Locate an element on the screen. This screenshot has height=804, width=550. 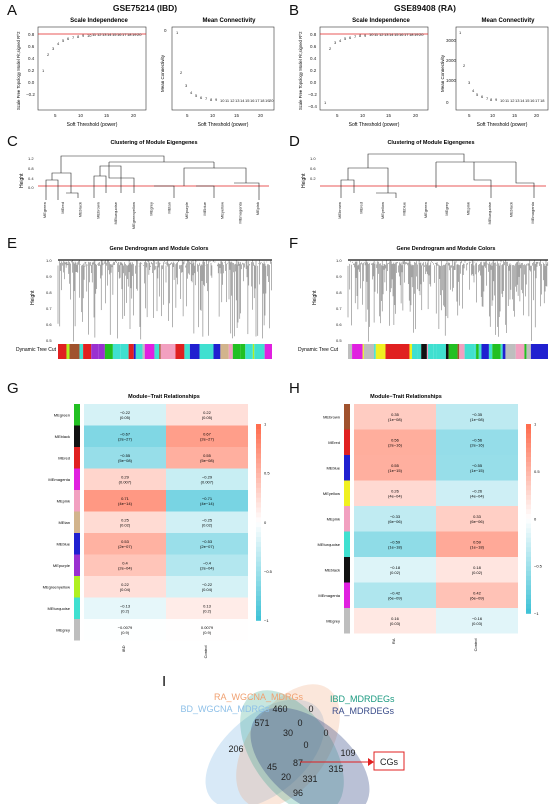
svg-text: 0.7 is located at coordinates (339, 308).